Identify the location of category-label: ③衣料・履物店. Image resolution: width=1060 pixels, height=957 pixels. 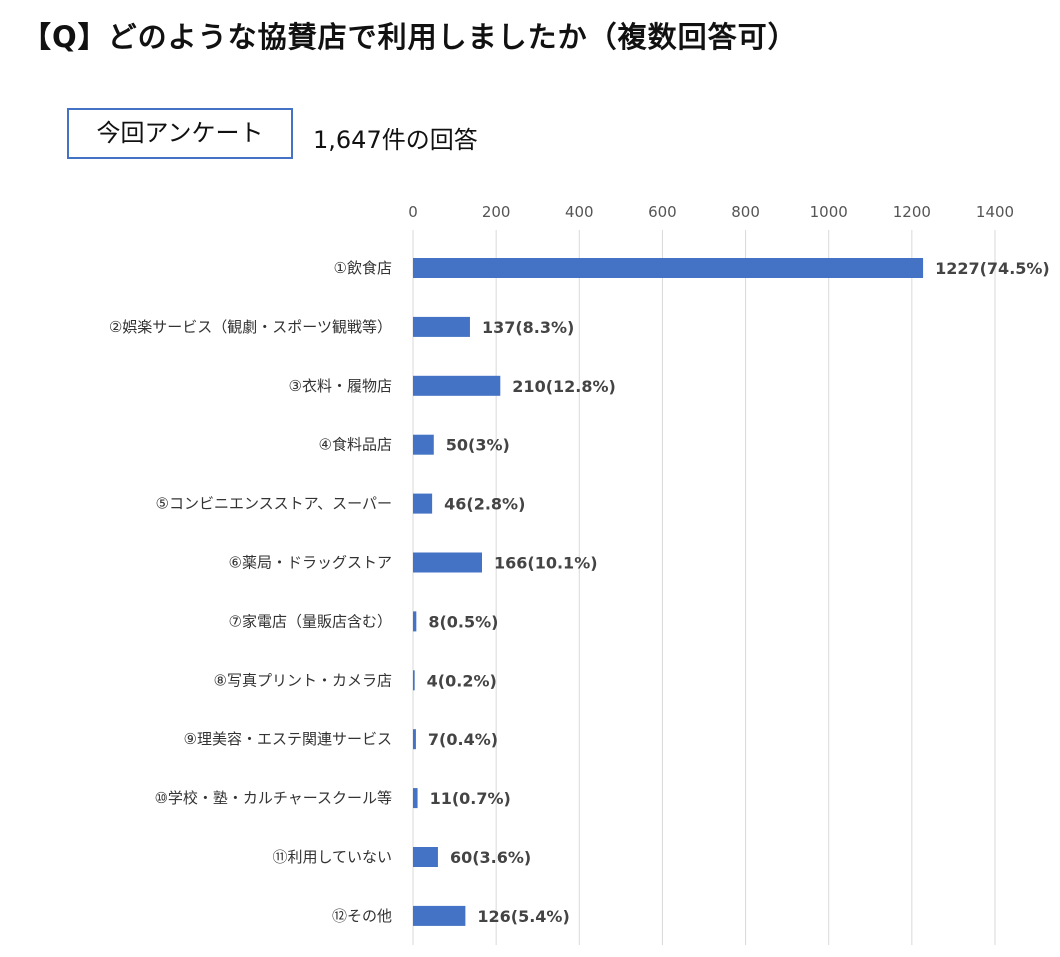
(340, 386).